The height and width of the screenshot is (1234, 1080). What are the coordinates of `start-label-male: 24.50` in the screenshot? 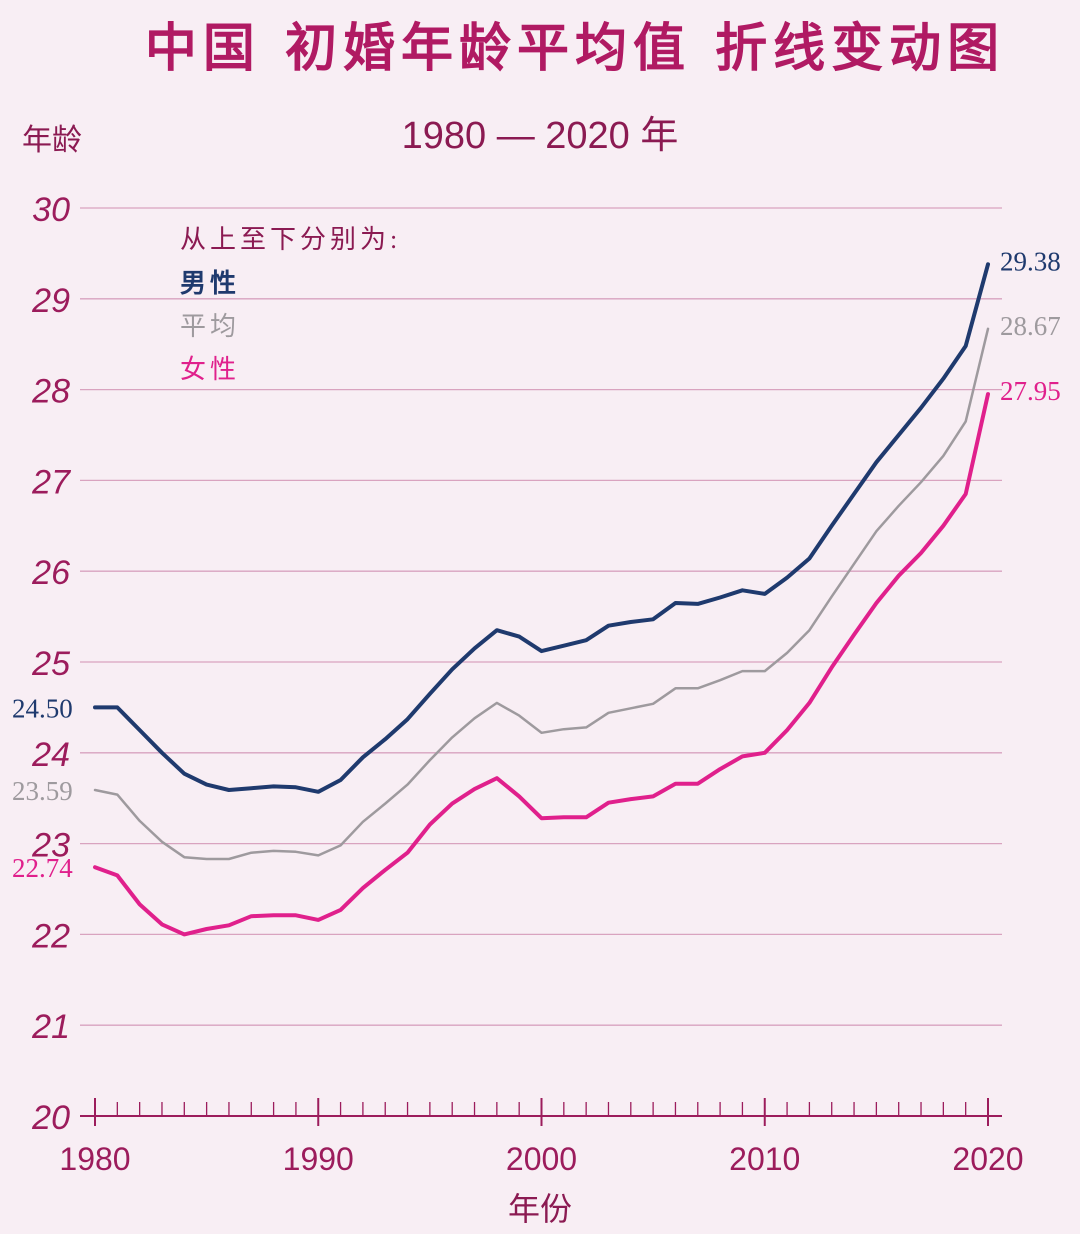 It's located at (42, 708).